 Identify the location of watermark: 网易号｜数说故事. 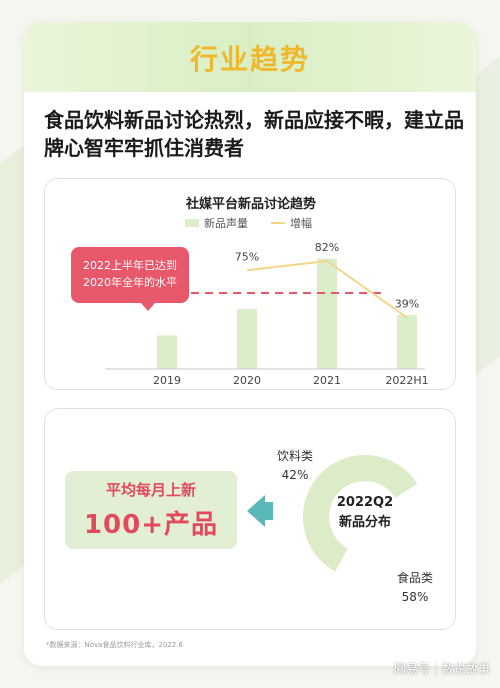
(441, 669).